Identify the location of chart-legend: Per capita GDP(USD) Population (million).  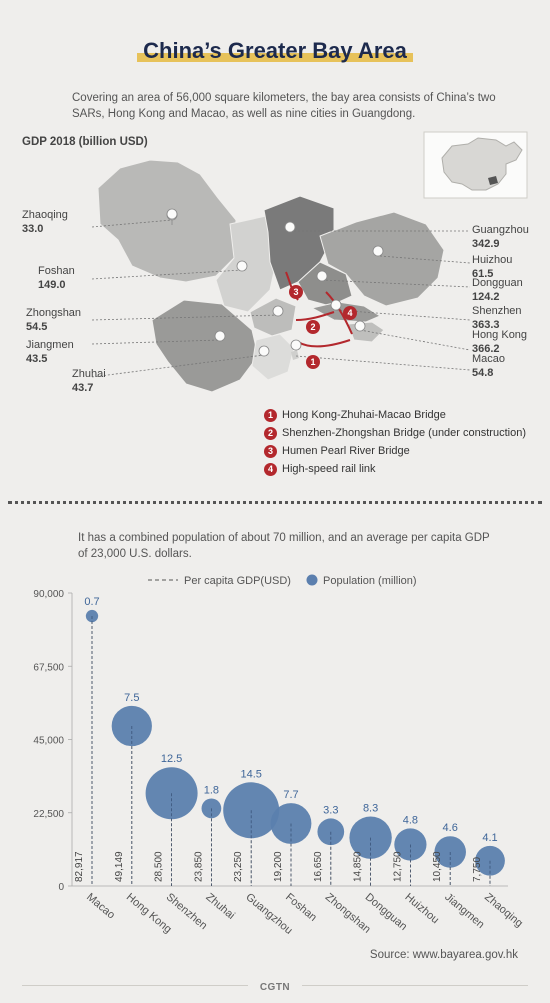
(282, 580).